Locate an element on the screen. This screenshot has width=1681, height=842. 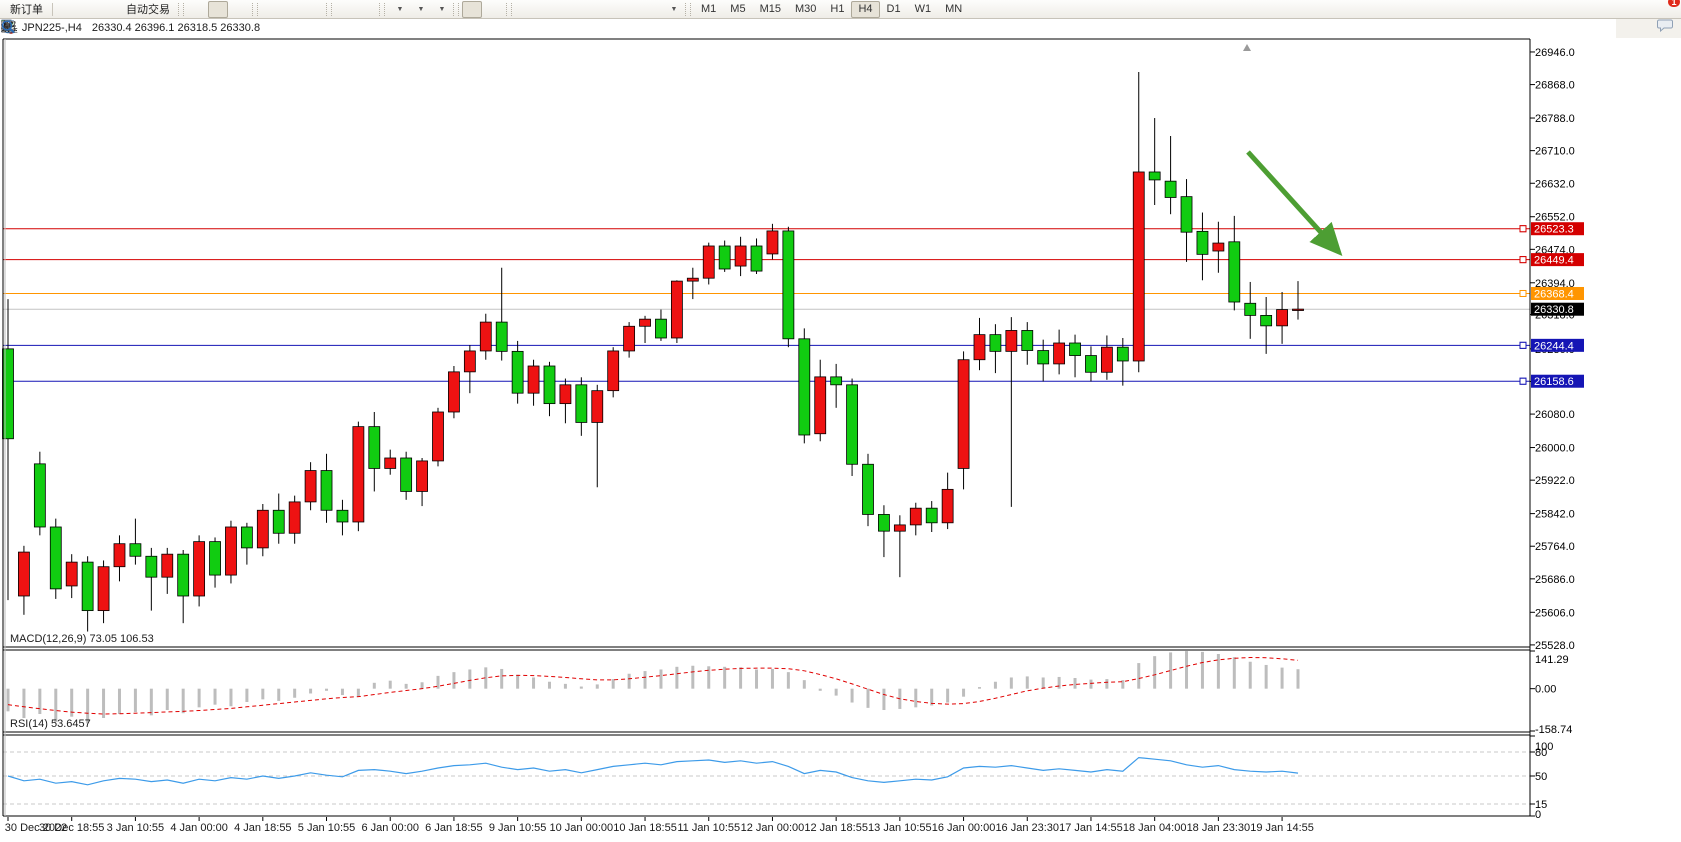
fibonacci-button: F is located at coordinates (310, 17).